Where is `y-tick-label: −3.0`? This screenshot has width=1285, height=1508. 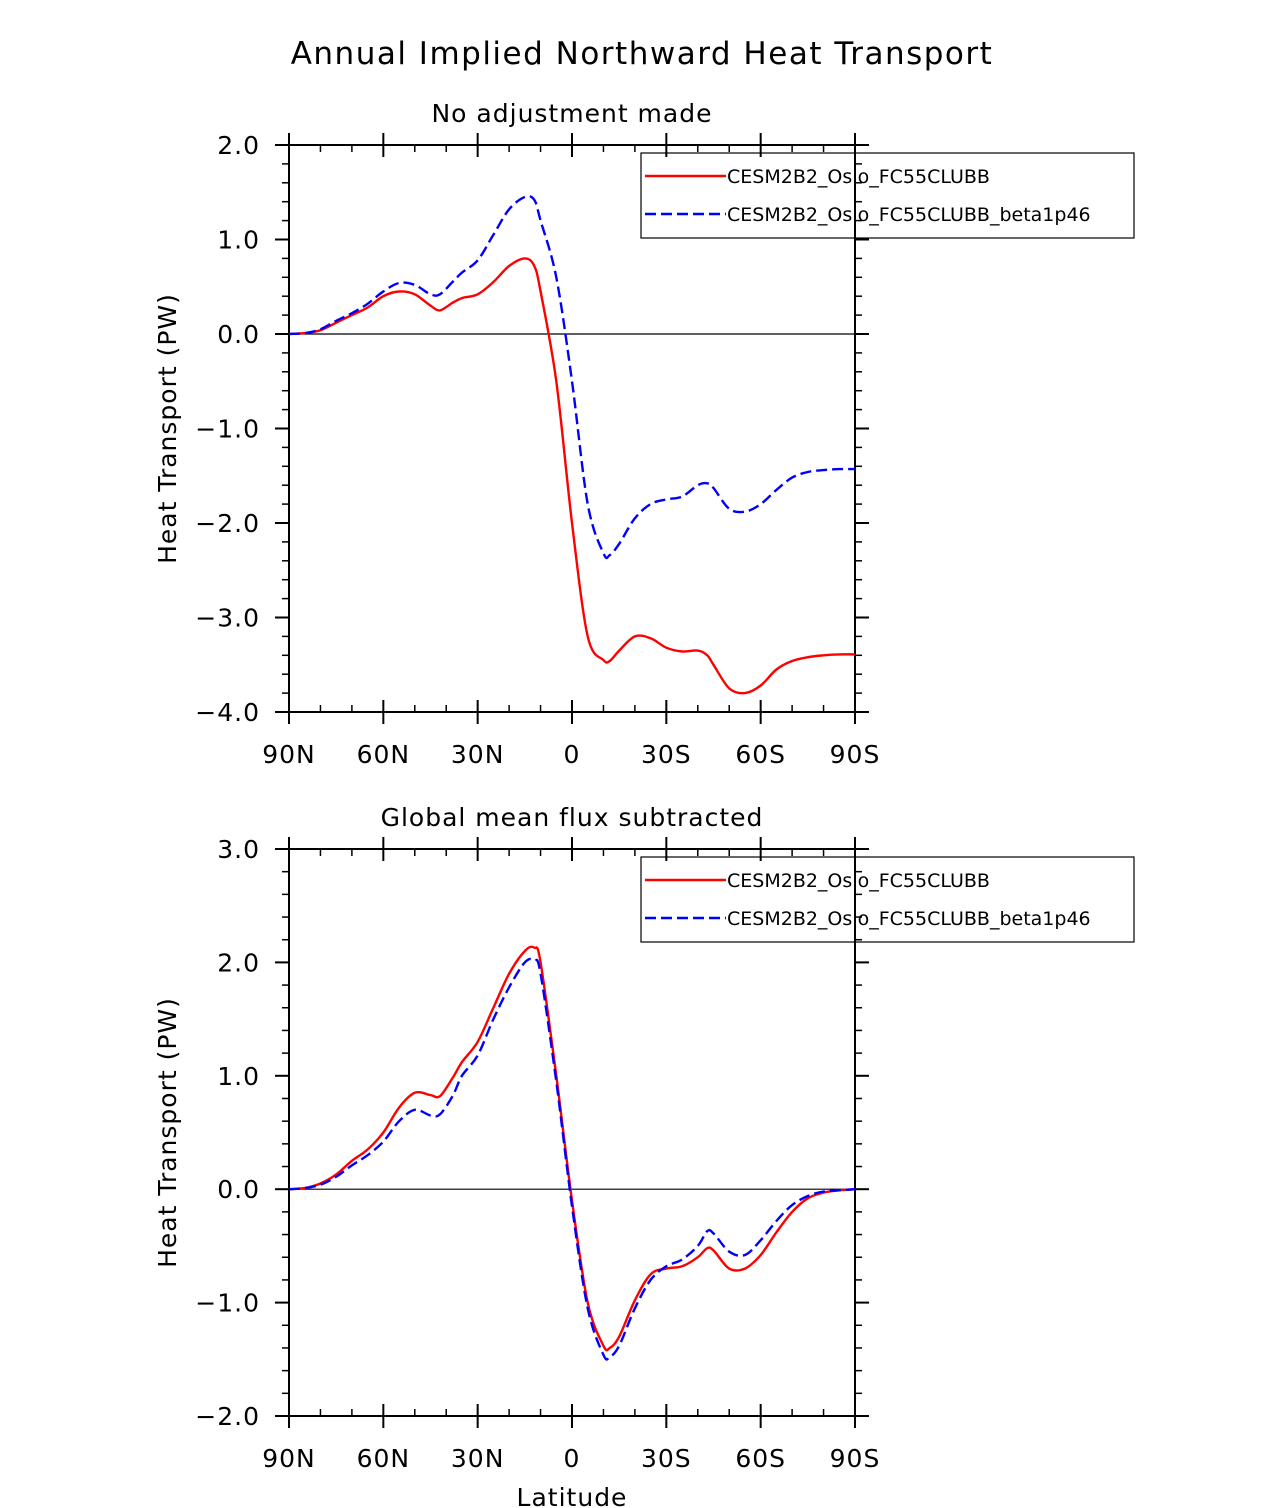 y-tick-label: −3.0 is located at coordinates (227, 618).